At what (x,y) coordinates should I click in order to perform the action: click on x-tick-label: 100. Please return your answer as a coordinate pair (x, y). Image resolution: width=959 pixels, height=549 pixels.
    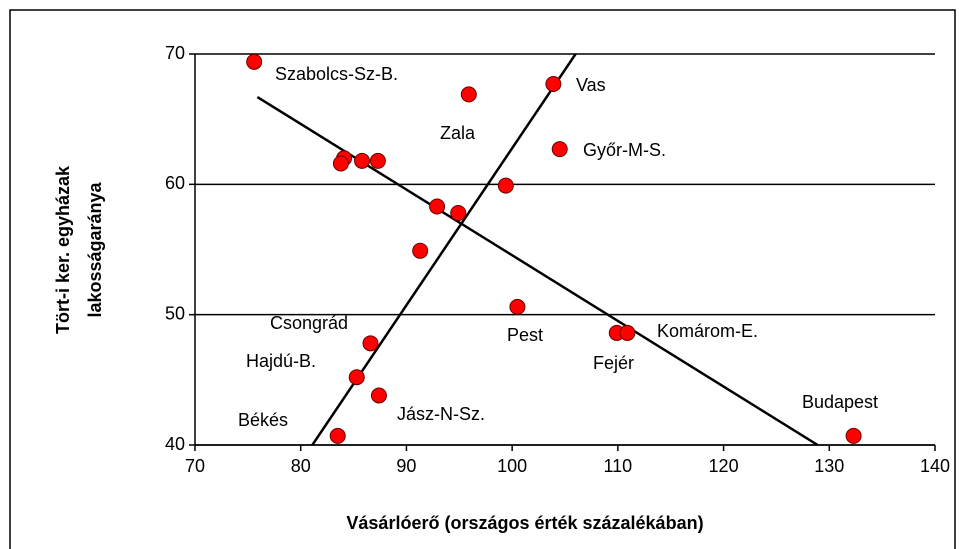
    Looking at the image, I should click on (512, 466).